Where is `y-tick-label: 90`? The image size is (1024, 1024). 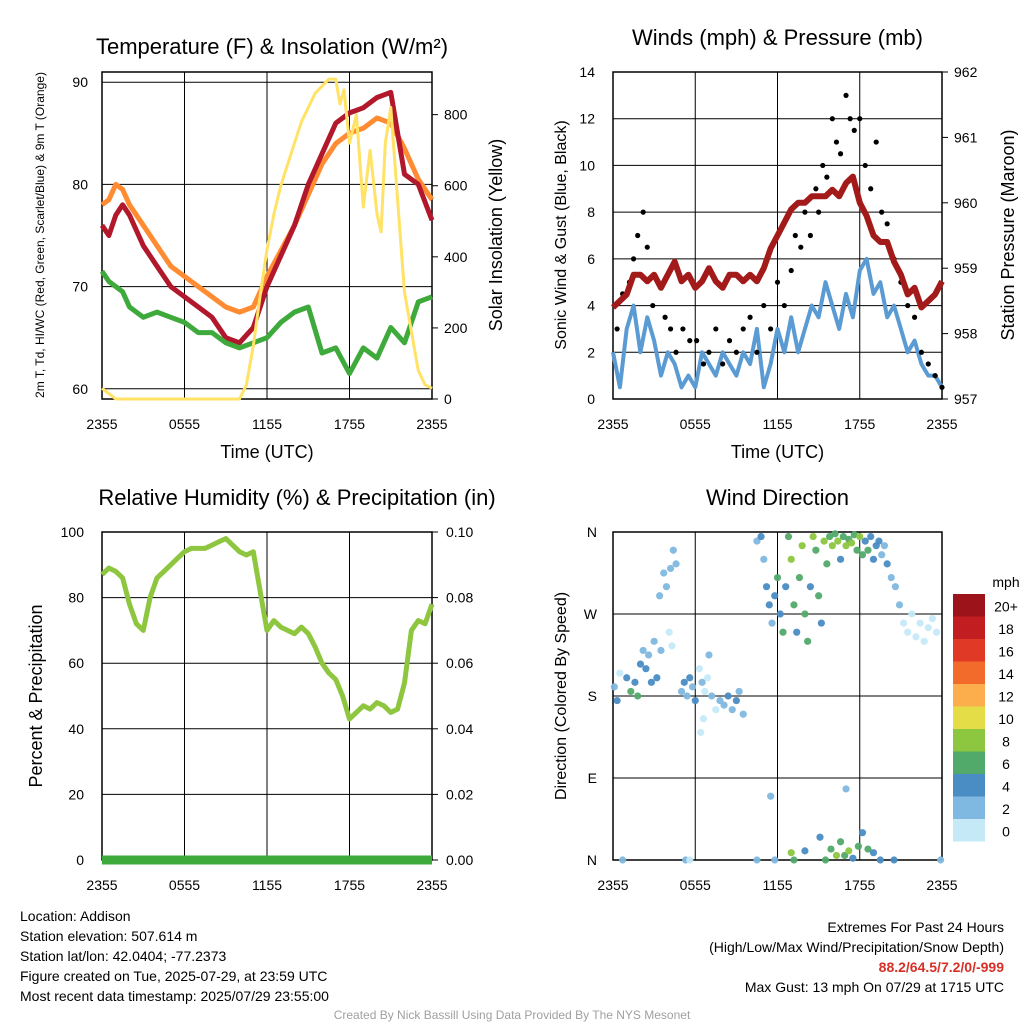
y-tick-label: 90 is located at coordinates (80, 82).